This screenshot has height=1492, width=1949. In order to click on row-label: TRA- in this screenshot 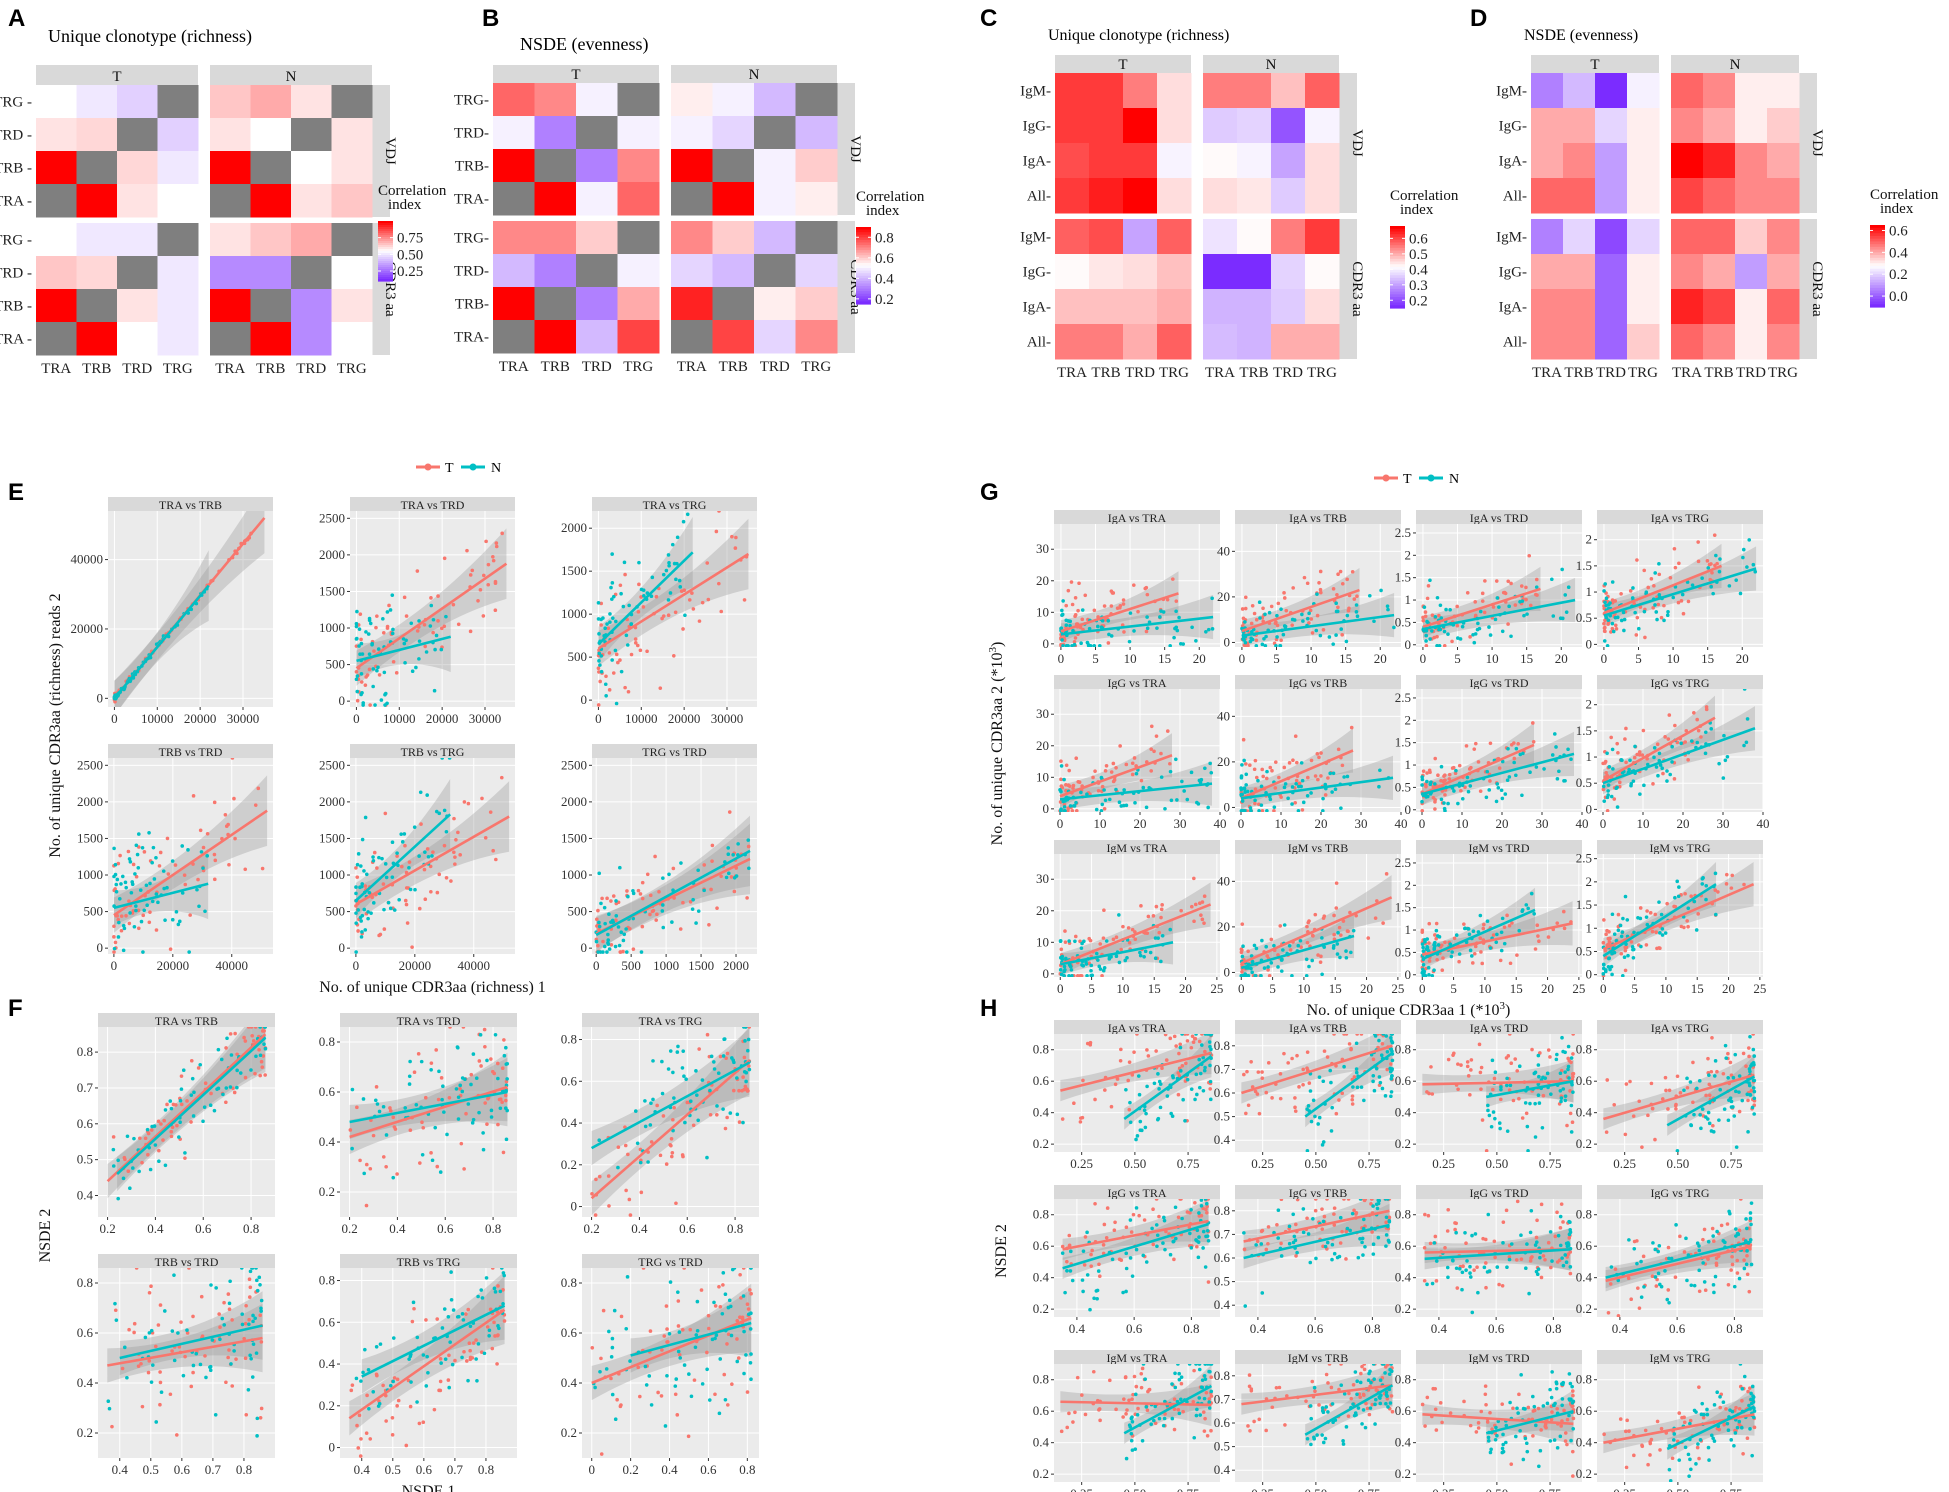, I will do `click(471, 200)`.